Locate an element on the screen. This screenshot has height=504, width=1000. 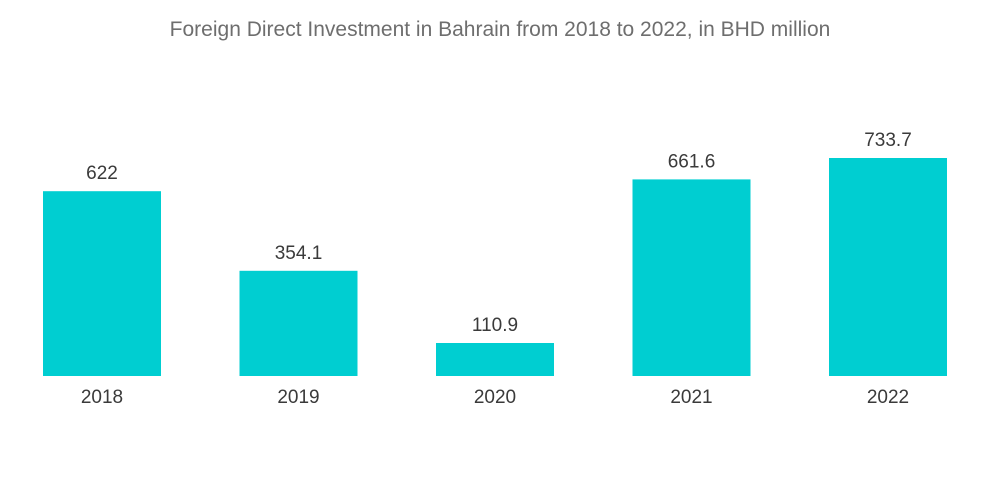
bar-2021 is located at coordinates (691, 277).